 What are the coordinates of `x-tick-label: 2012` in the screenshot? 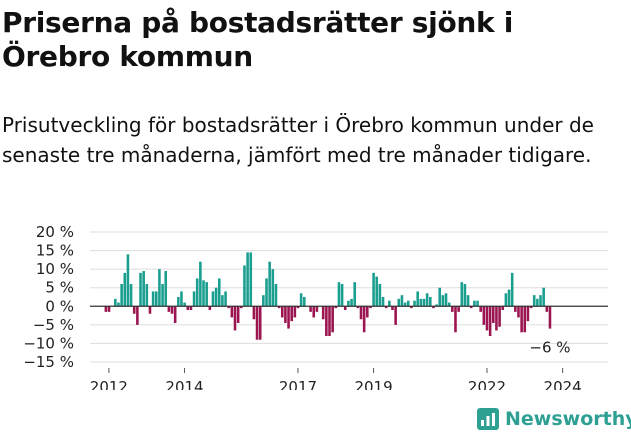 It's located at (109, 384).